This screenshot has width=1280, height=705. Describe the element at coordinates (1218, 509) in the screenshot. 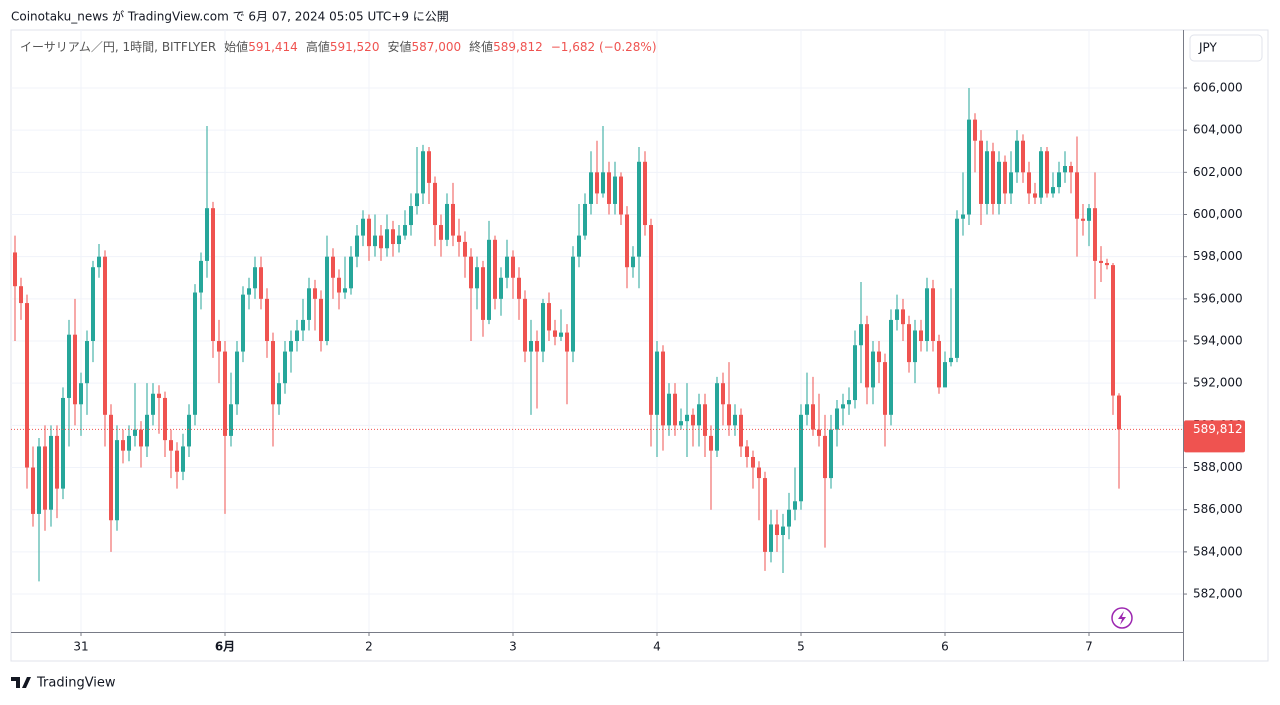

I see `y-tick-label: 586,000` at that location.